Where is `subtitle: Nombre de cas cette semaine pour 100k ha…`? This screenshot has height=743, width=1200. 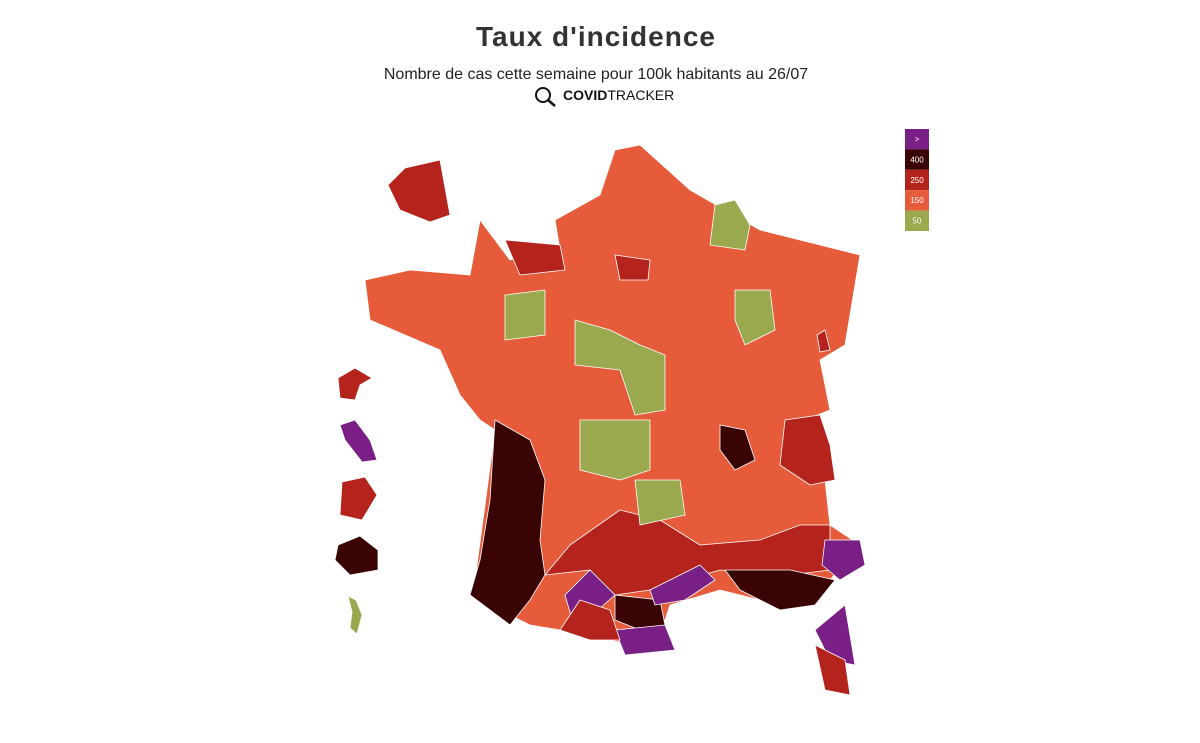
subtitle: Nombre de cas cette semaine pour 100k ha… is located at coordinates (596, 74).